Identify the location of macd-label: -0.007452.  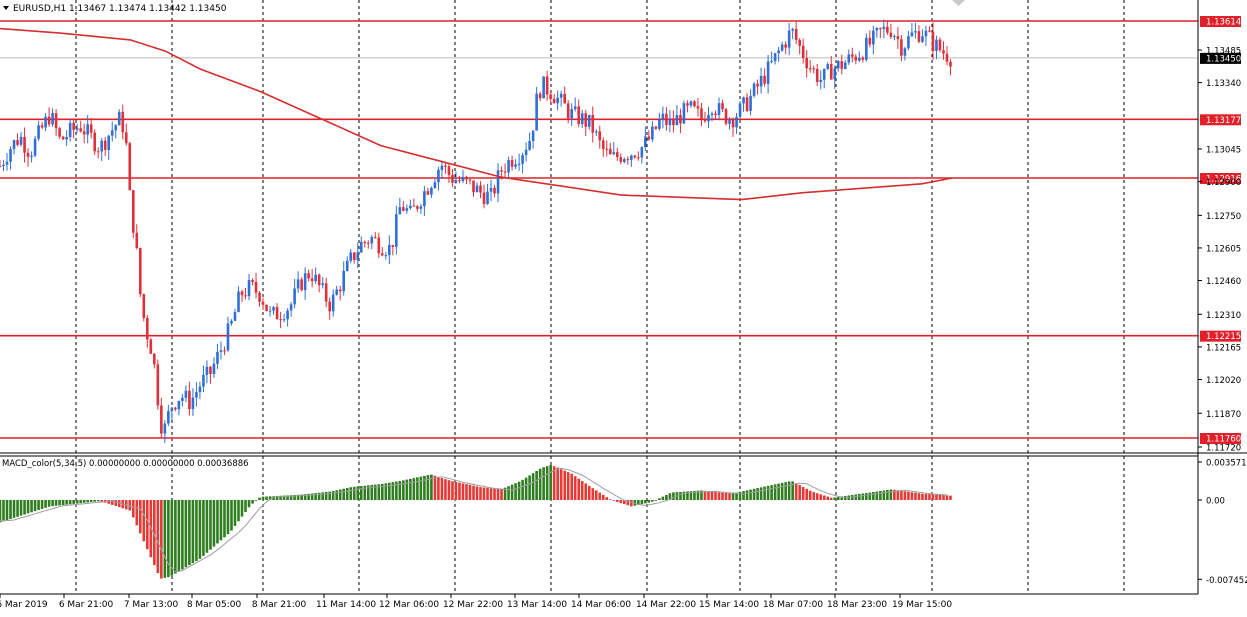
(1226, 581).